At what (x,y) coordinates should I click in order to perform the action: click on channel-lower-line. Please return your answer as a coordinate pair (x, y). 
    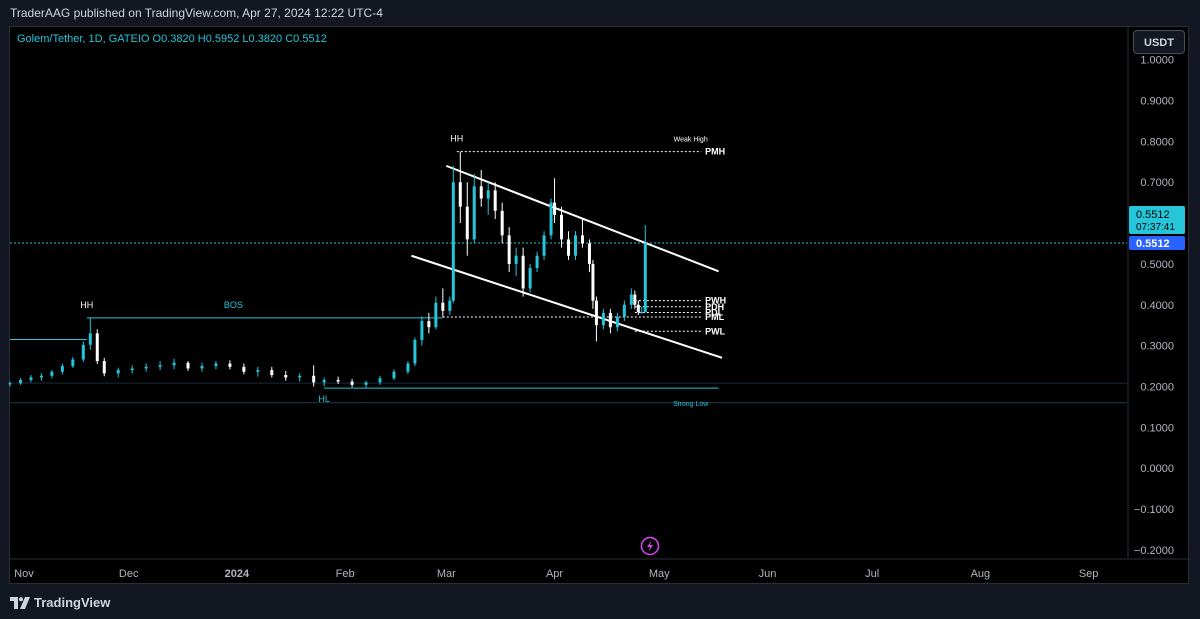
    Looking at the image, I should click on (567, 306).